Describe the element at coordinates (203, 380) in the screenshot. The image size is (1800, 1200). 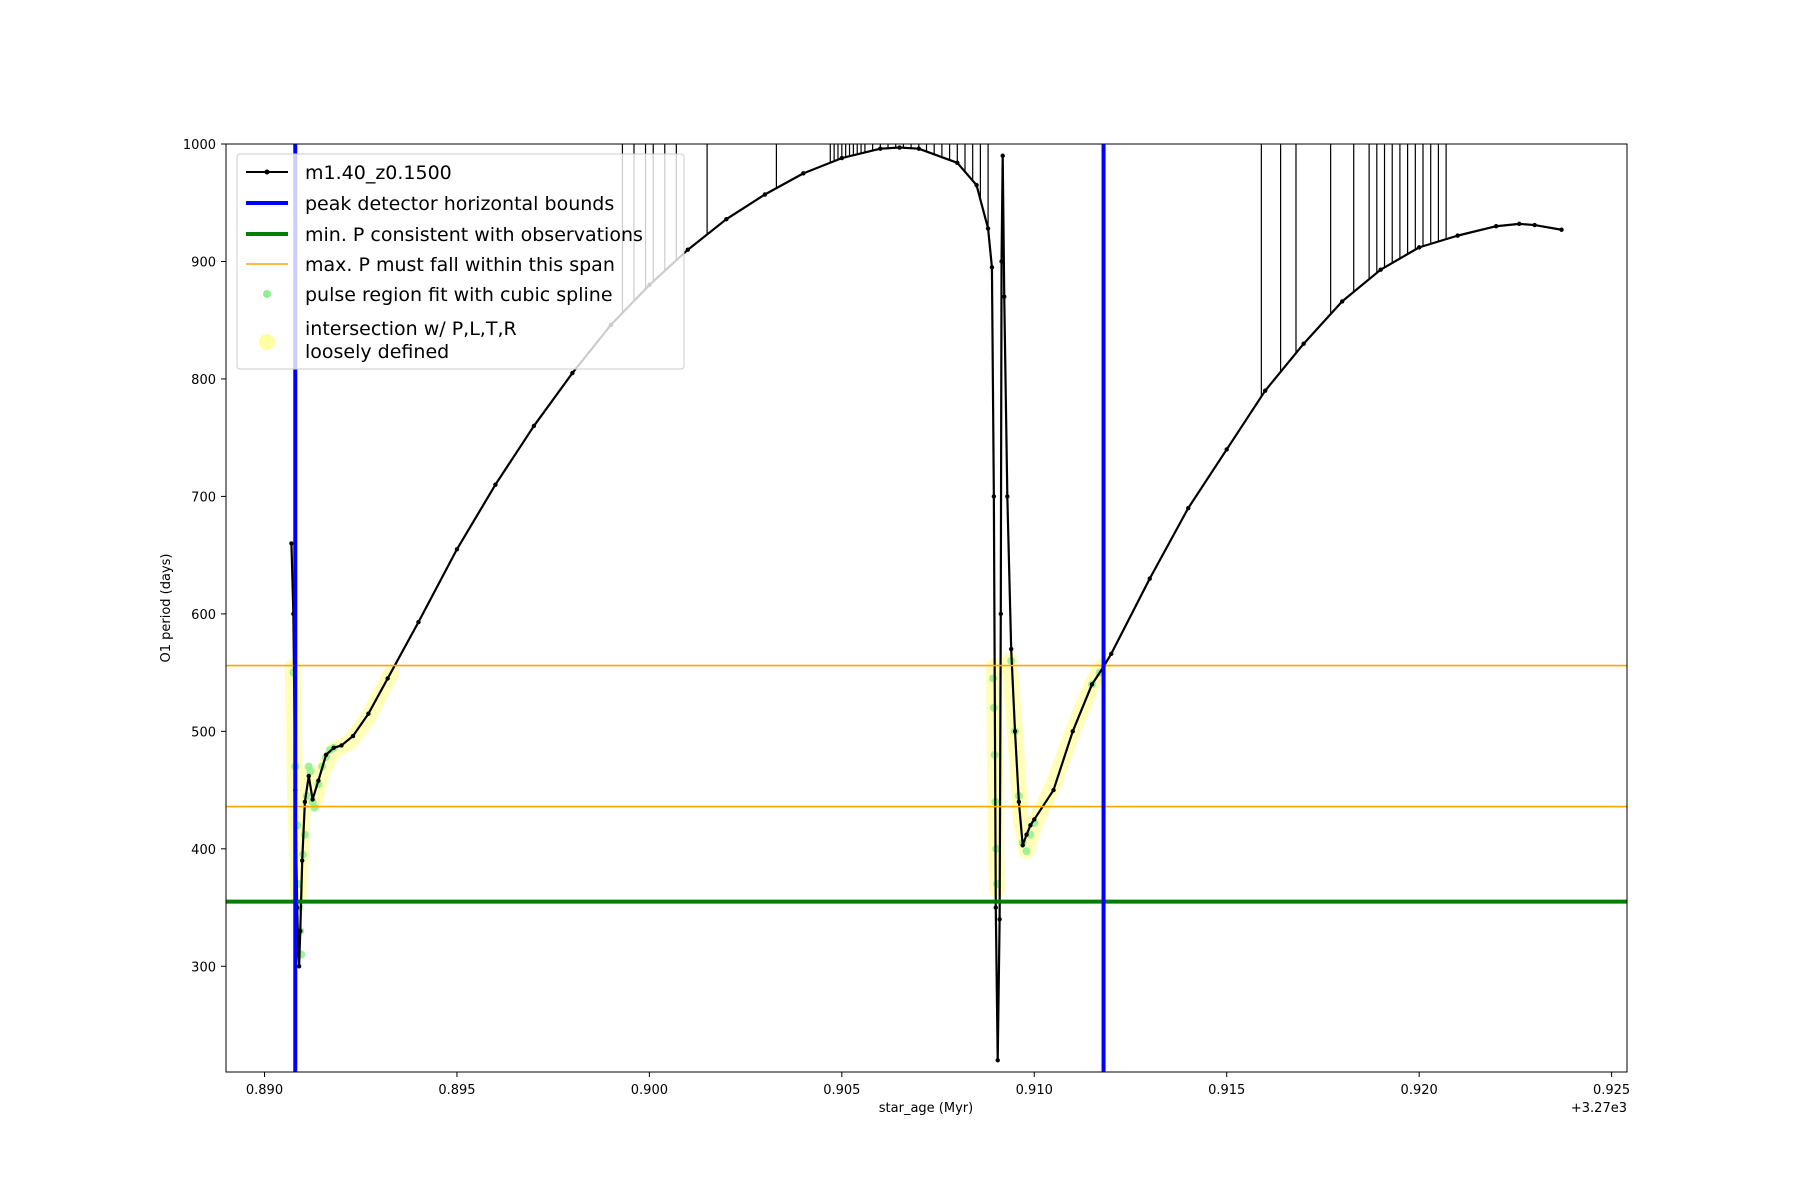
I see `y-tick-label-6: 800` at that location.